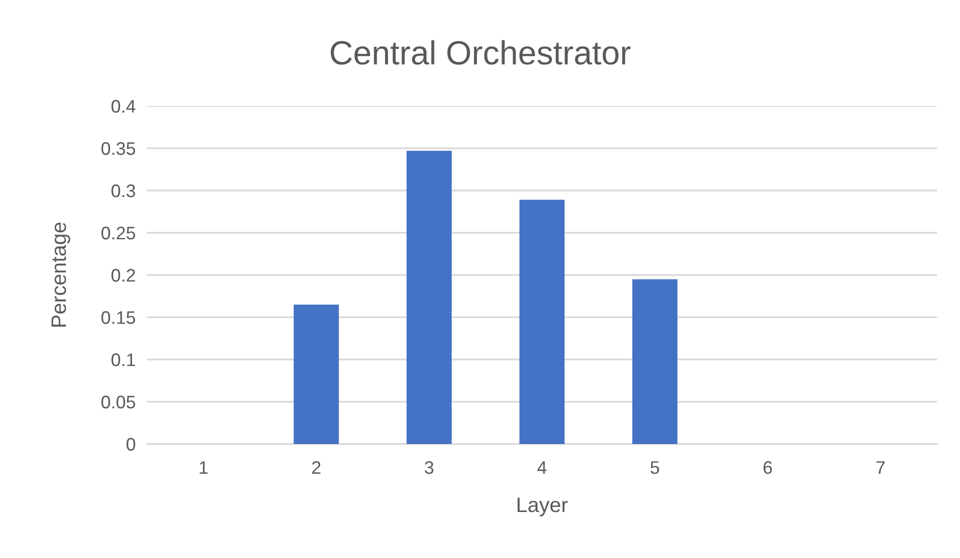 Image resolution: width=960 pixels, height=558 pixels. Describe the element at coordinates (118, 402) in the screenshot. I see `y-tick-label: 0.05` at that location.